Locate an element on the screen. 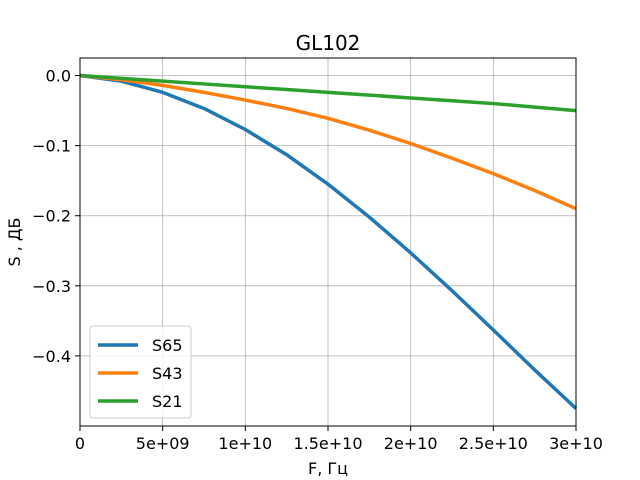 Image resolution: width=640 pixels, height=480 pixels. chart-title: GL102 is located at coordinates (328, 43).